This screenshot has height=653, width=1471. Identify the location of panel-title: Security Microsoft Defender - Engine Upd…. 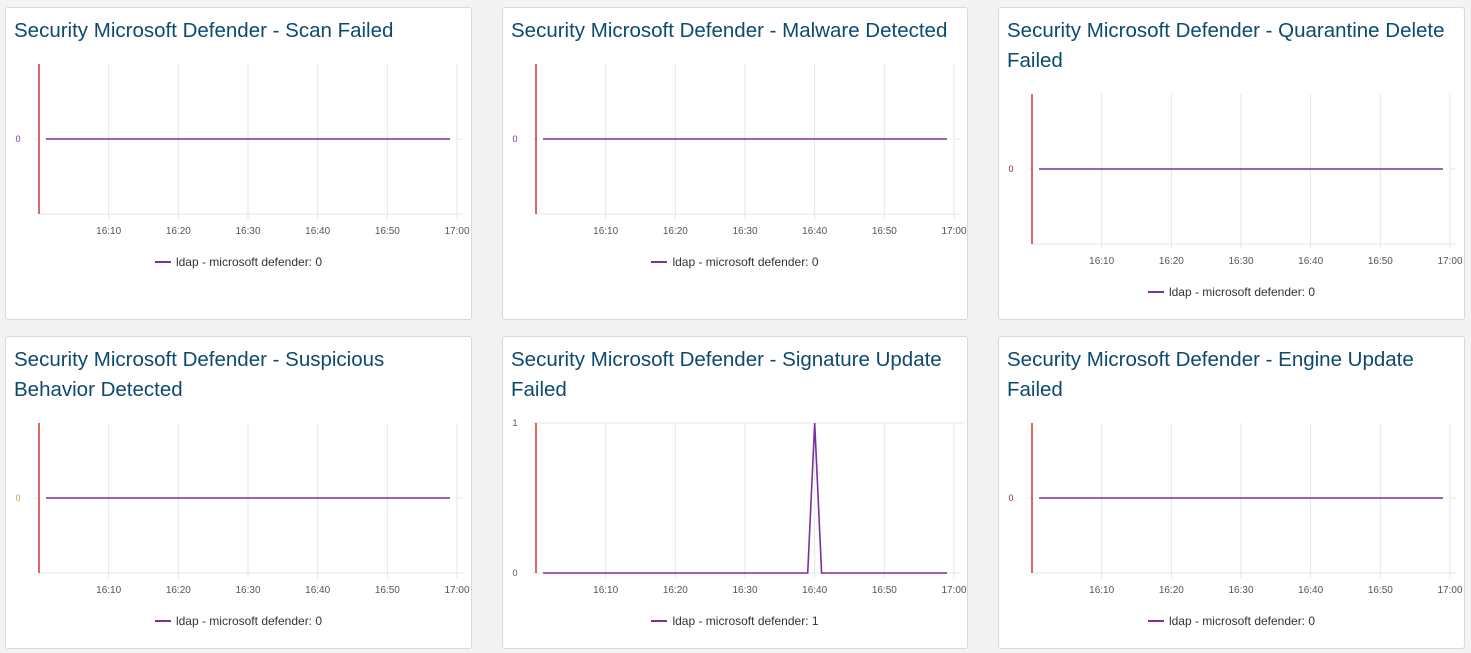
(1210, 374).